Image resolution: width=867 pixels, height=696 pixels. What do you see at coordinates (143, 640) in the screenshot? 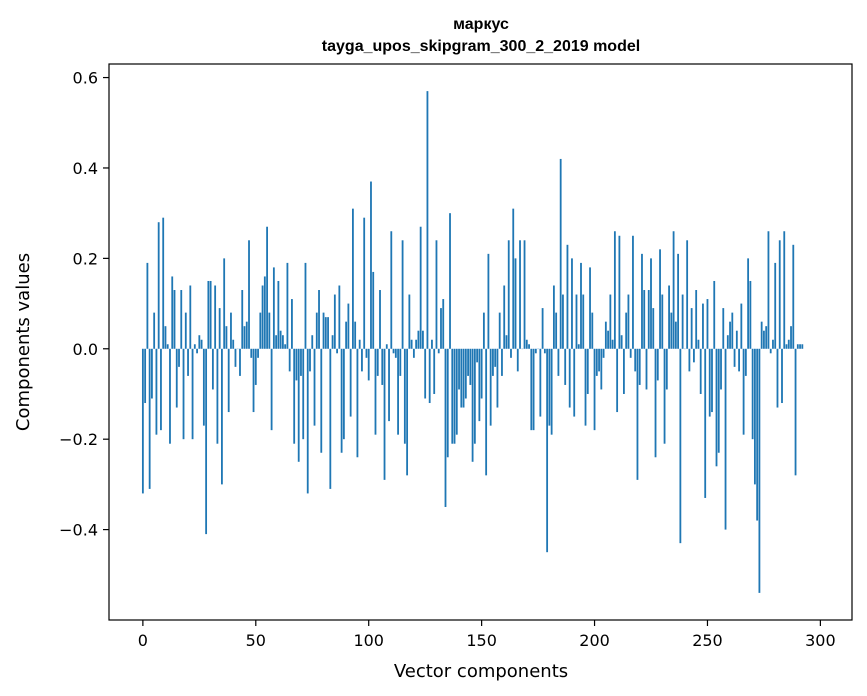
I see `x-tick-label: 0` at bounding box center [143, 640].